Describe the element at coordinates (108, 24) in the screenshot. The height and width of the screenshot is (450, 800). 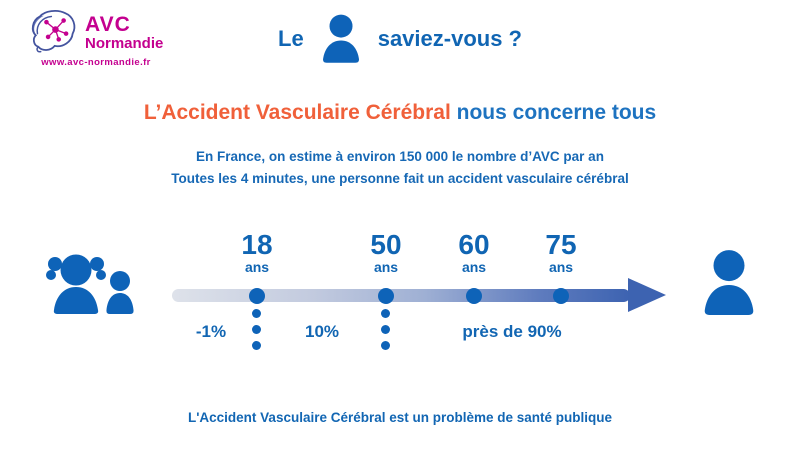
I see `brand-name: AVC` at that location.